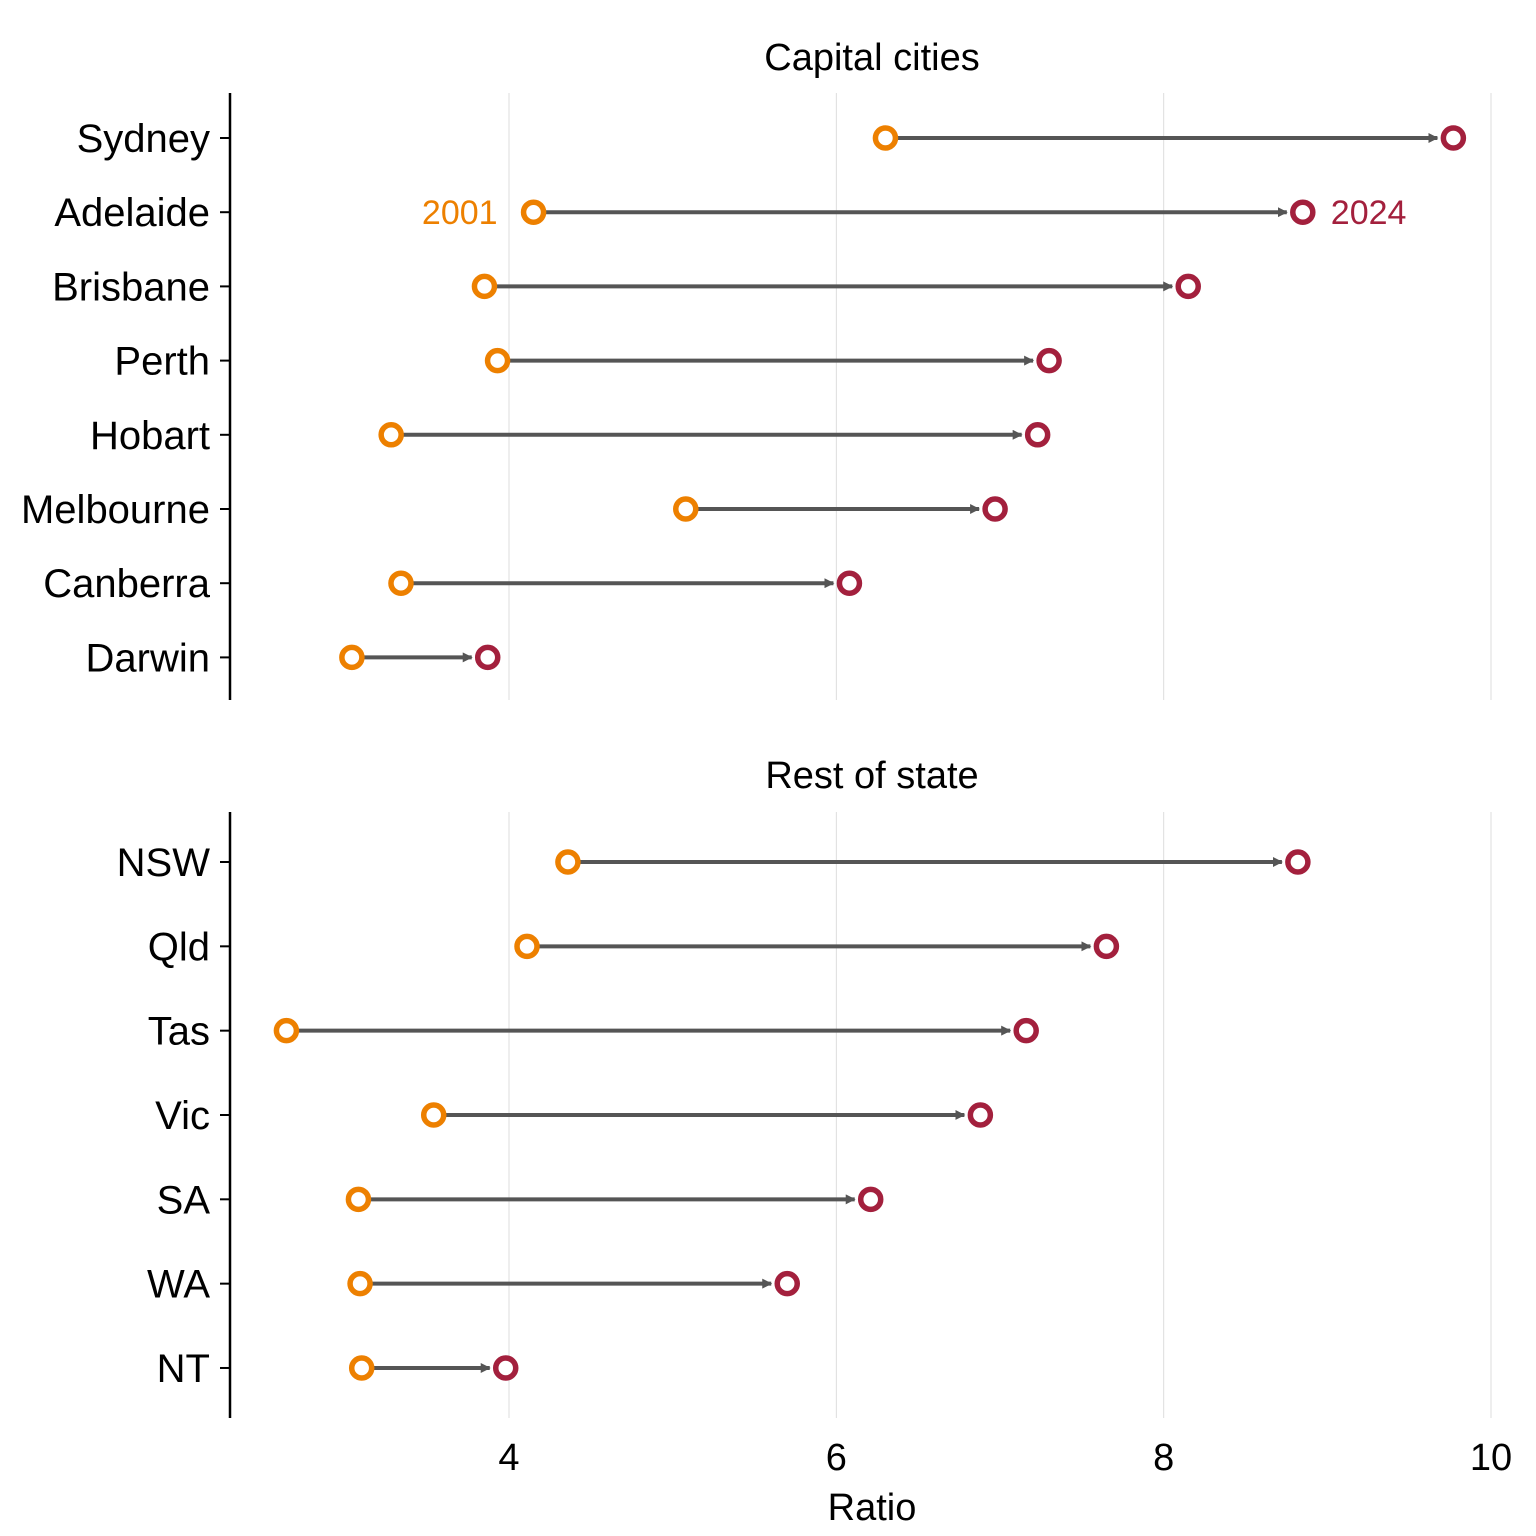 Image resolution: width=1536 pixels, height=1536 pixels. Describe the element at coordinates (179, 947) in the screenshot. I see `category-label: Qld` at that location.